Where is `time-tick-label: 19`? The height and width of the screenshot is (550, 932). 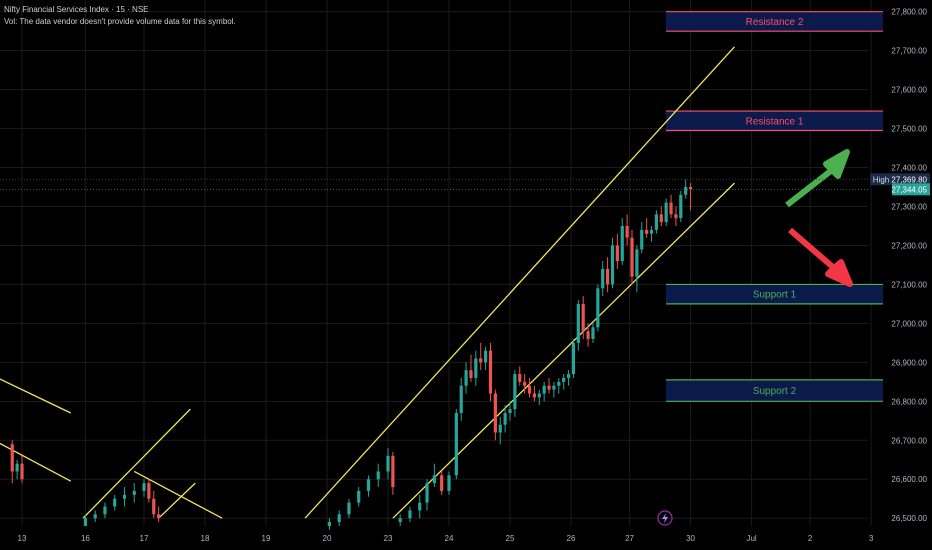 time-tick-label: 19 is located at coordinates (266, 538).